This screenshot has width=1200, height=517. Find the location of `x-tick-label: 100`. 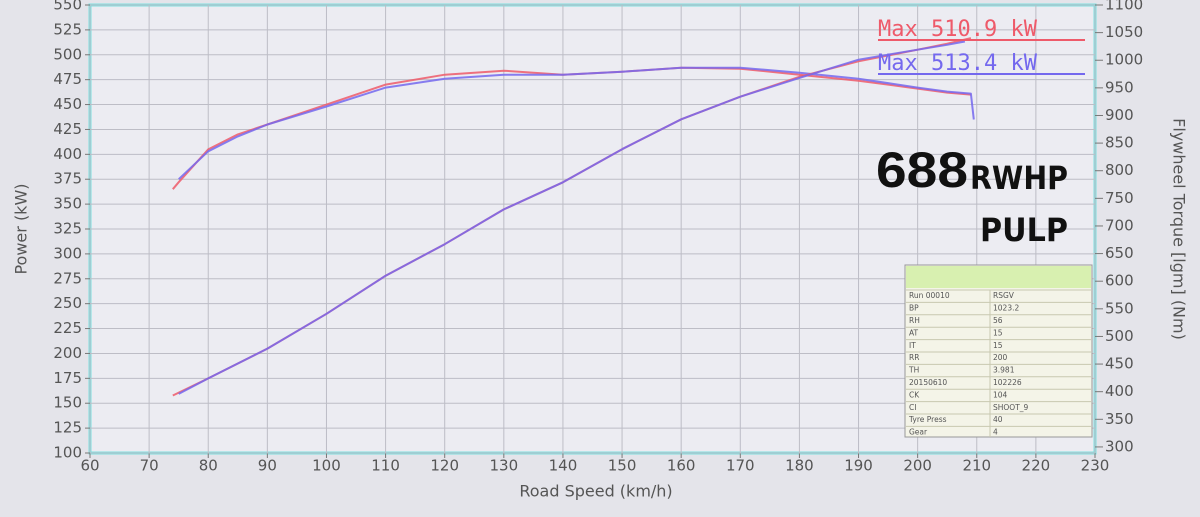

x-tick-label: 100 is located at coordinates (326, 466).